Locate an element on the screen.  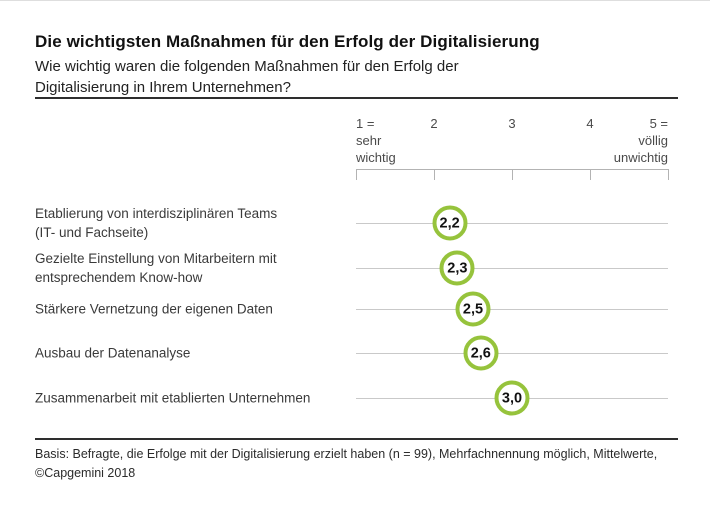
scale-label-1: 1 = sehr wichtig is located at coordinates (376, 140).